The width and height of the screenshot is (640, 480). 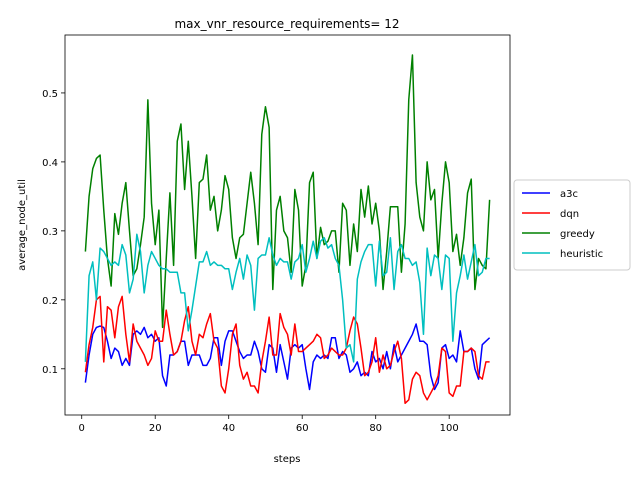 I want to click on legend-box, so click(x=572, y=225).